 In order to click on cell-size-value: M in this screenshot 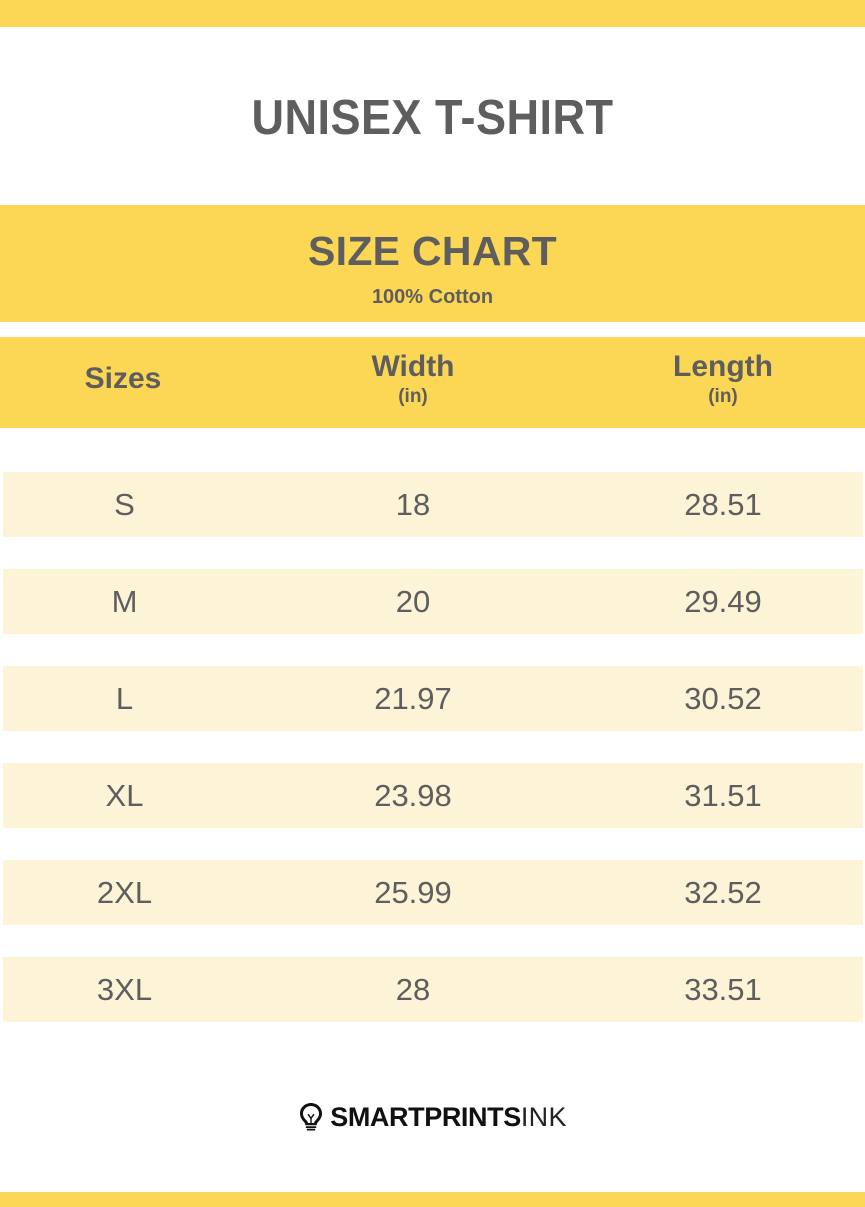, I will do `click(124, 601)`.